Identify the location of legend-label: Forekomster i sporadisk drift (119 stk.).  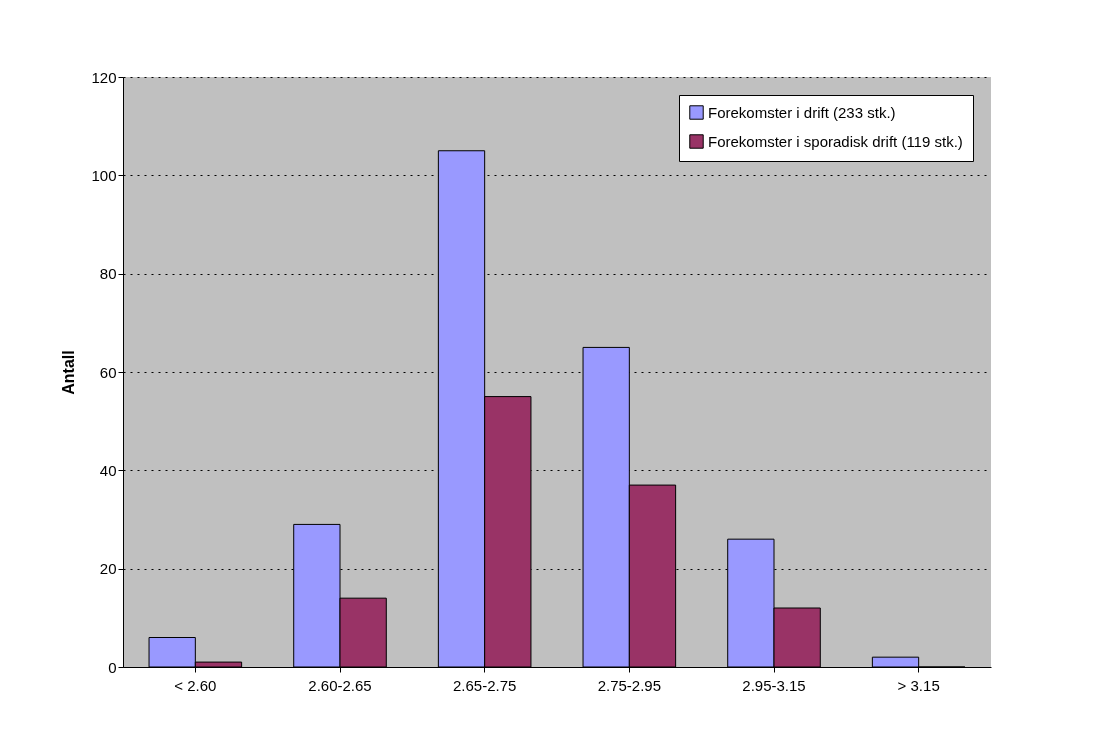
(835, 141).